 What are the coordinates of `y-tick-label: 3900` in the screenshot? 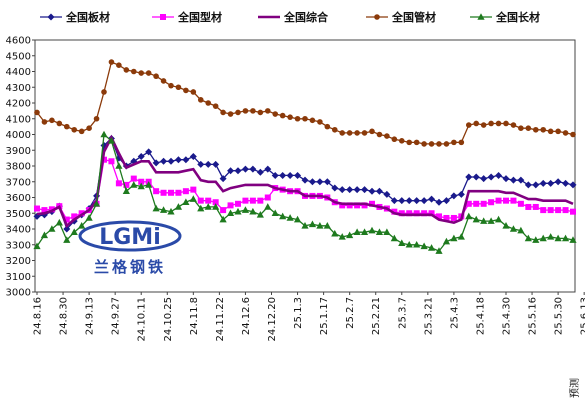 It's located at (18, 151).